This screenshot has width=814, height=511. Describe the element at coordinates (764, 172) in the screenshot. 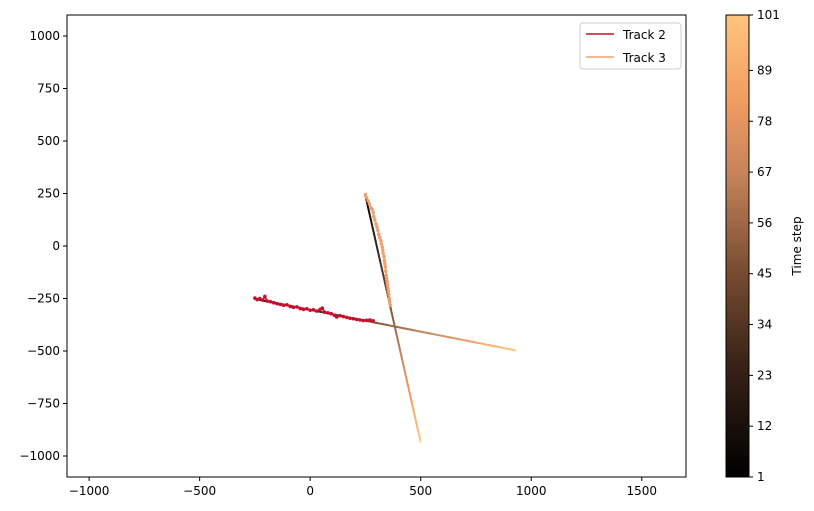

I see `colorbar-tick-label: 67` at that location.